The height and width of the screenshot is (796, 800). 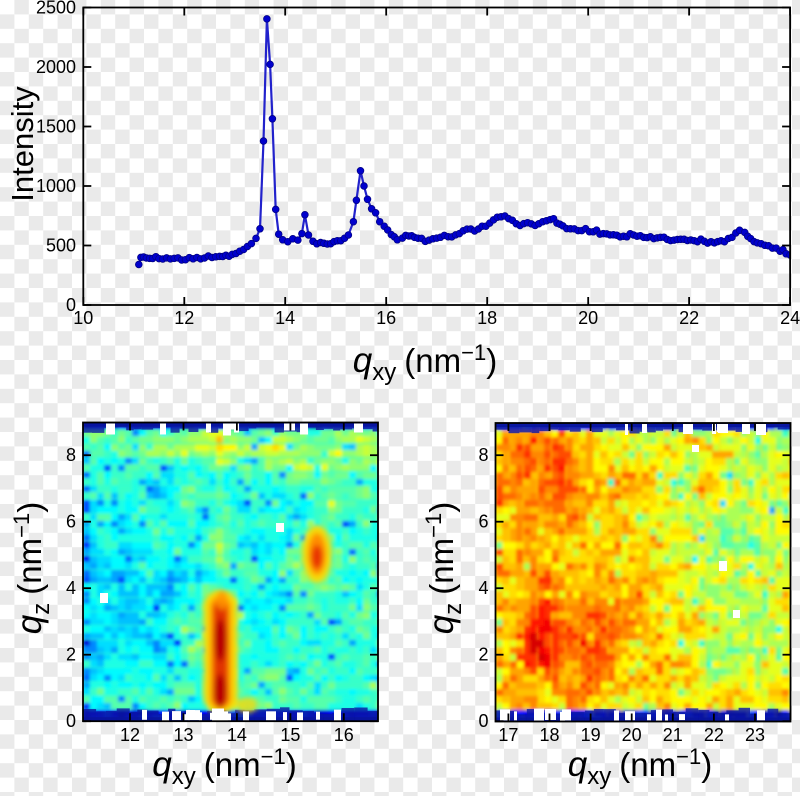 What do you see at coordinates (56, 9) in the screenshot?
I see `svg-text: 2500` at bounding box center [56, 9].